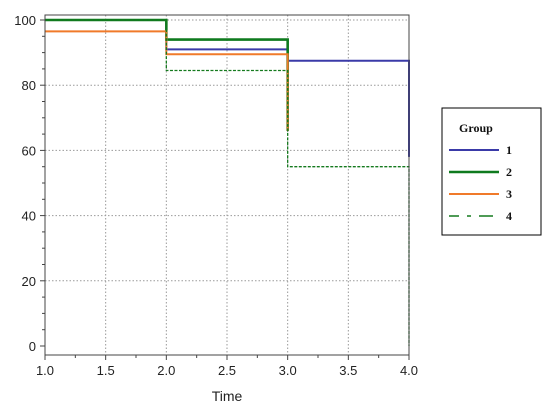  Describe the element at coordinates (509, 172) in the screenshot. I see `legend-label-2: 2` at that location.